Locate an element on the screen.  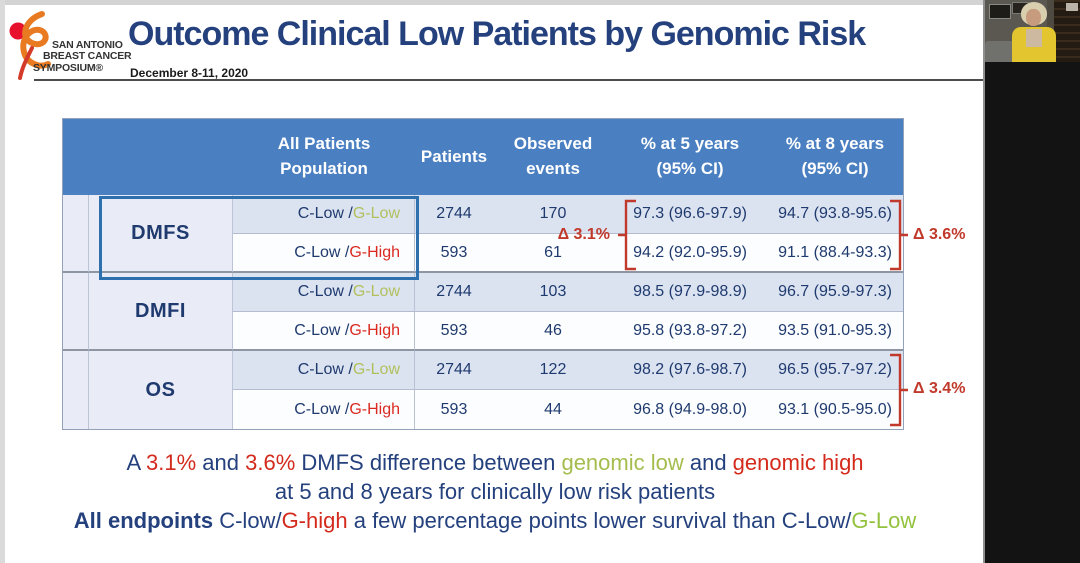
dmfs-highlight-box is located at coordinates (259, 238).